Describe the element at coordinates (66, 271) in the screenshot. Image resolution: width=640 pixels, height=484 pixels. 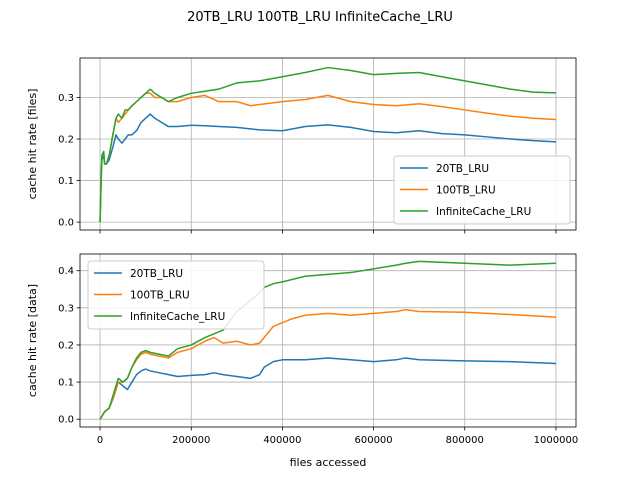
I see `y-tick-label: 0.4` at that location.